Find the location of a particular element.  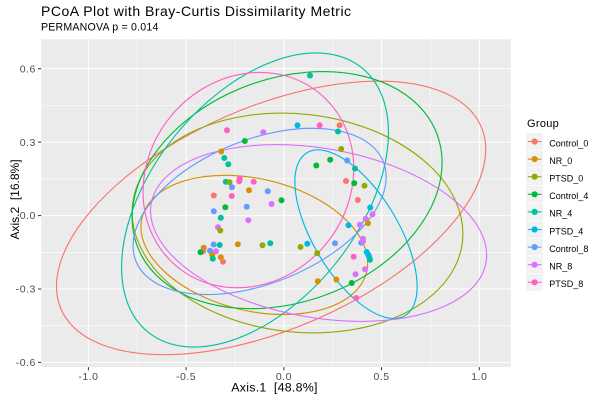

svg-text: Control_8 is located at coordinates (568, 249).